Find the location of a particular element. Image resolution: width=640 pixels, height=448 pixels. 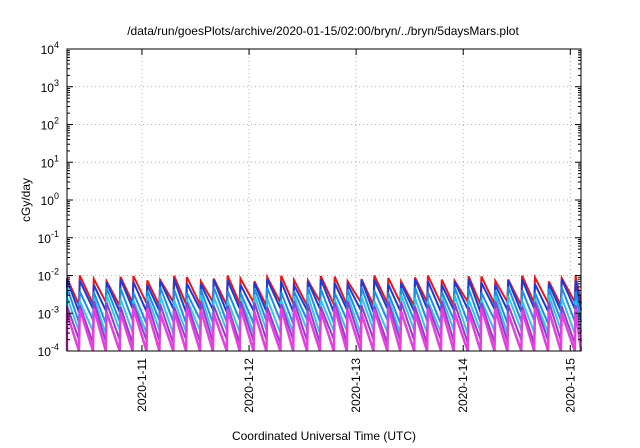

x-tick-label: 2020-1-11 is located at coordinates (142, 385).